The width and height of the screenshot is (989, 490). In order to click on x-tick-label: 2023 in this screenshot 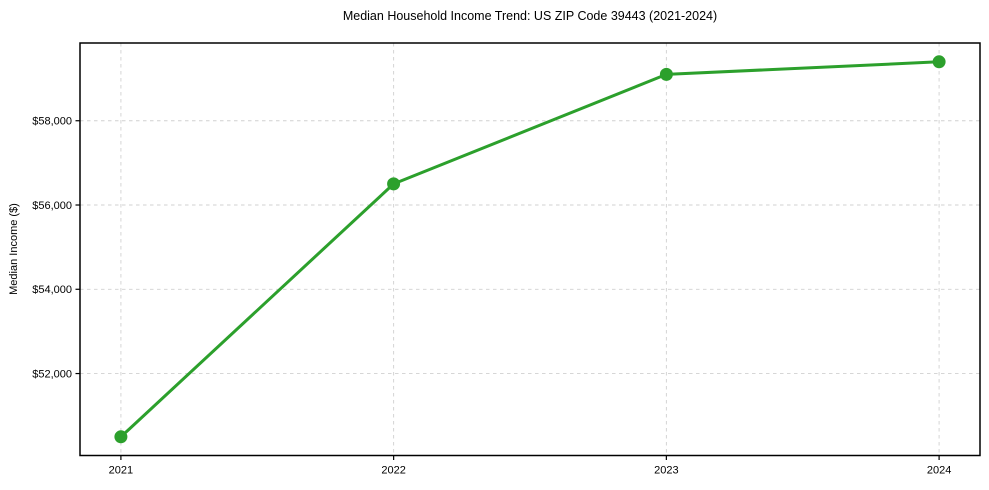, I will do `click(666, 471)`.